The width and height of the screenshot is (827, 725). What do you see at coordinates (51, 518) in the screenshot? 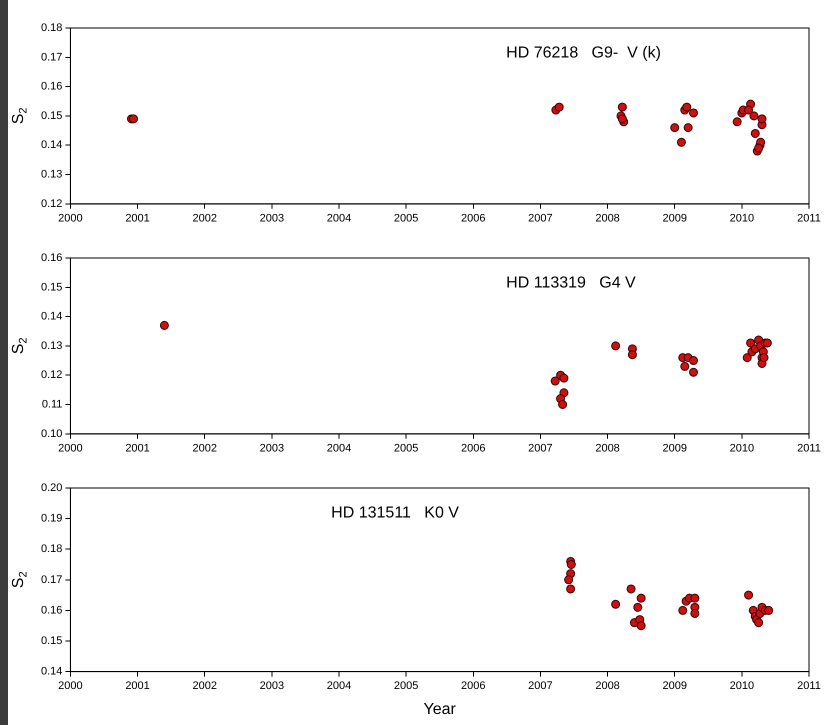
I see `y-tick-label: 0.19` at bounding box center [51, 518].